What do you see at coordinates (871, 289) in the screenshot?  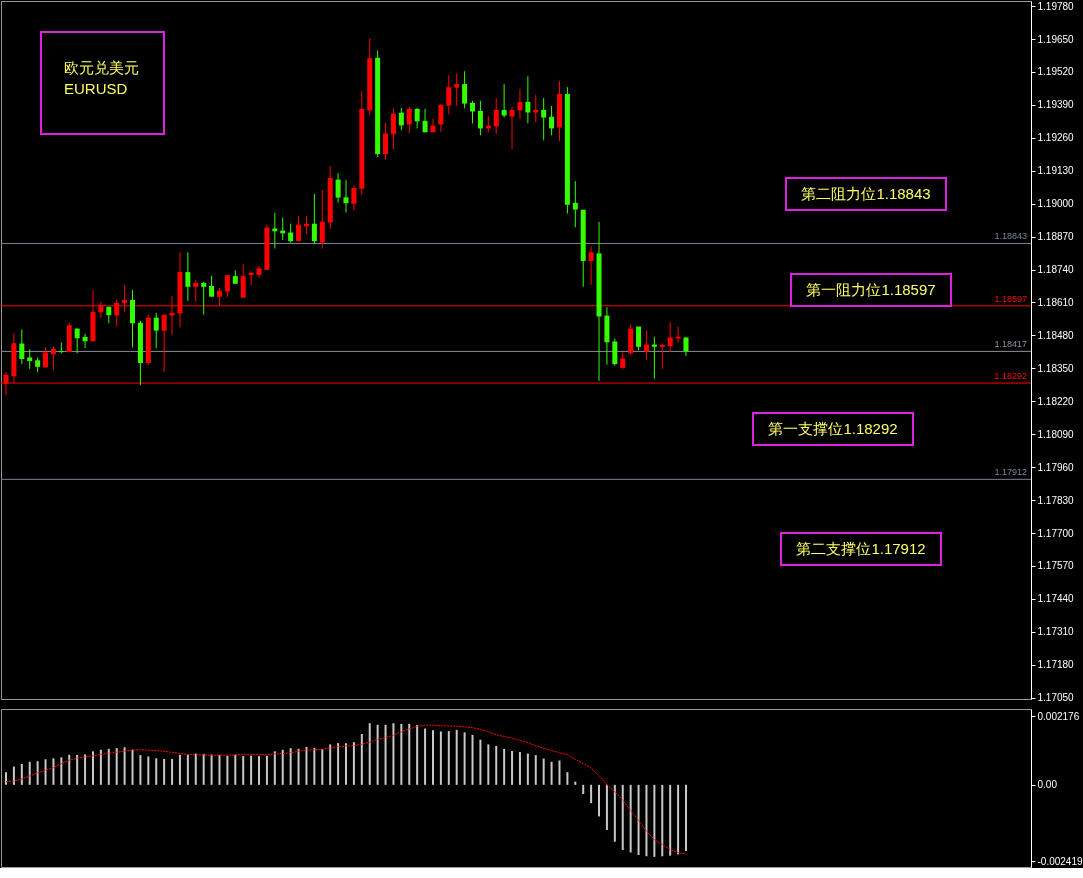 I see `annotation: 第一阻力位1.18597` at bounding box center [871, 289].